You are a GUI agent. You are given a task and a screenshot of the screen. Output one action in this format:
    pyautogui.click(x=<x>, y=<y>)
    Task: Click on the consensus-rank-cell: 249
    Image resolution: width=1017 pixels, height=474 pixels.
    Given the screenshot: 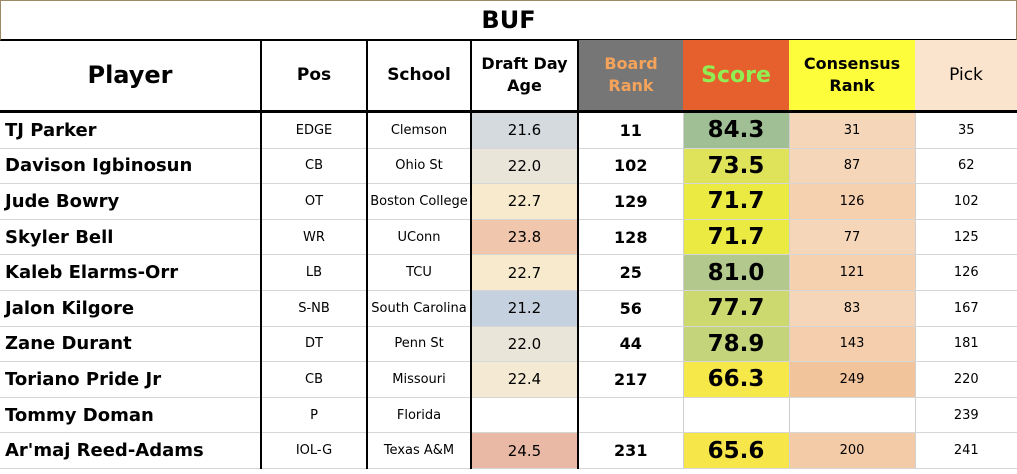 What is the action you would take?
    pyautogui.click(x=852, y=379)
    